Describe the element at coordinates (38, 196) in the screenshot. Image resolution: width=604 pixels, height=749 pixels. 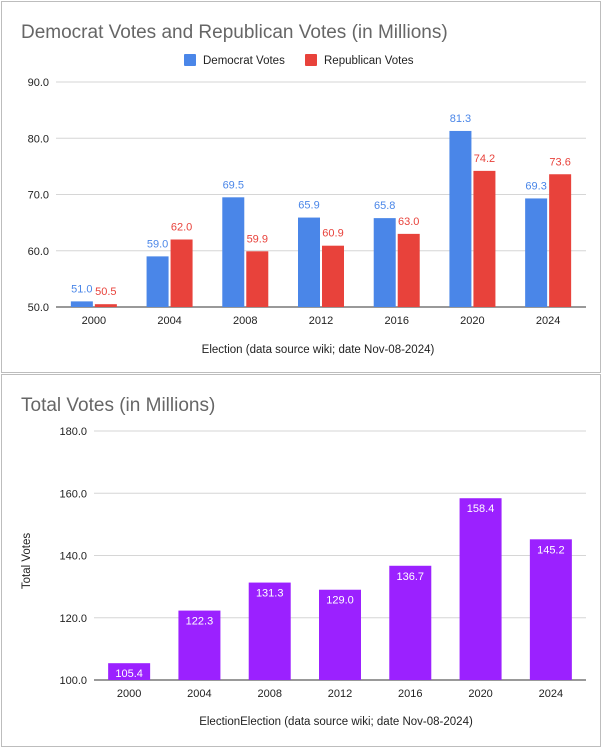
I see `y-tick-label: 70.0` at that location.